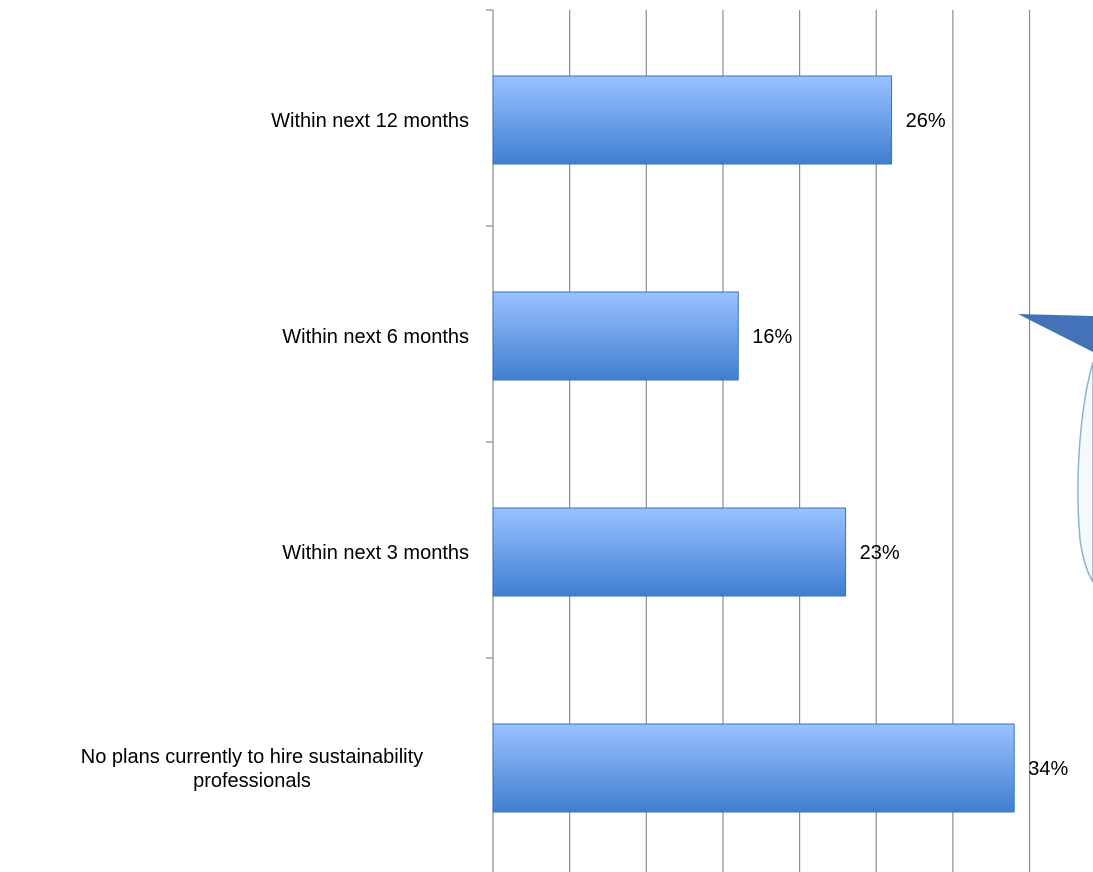 This screenshot has width=1093, height=872. Describe the element at coordinates (1048, 769) in the screenshot. I see `data-label: 34%` at that location.